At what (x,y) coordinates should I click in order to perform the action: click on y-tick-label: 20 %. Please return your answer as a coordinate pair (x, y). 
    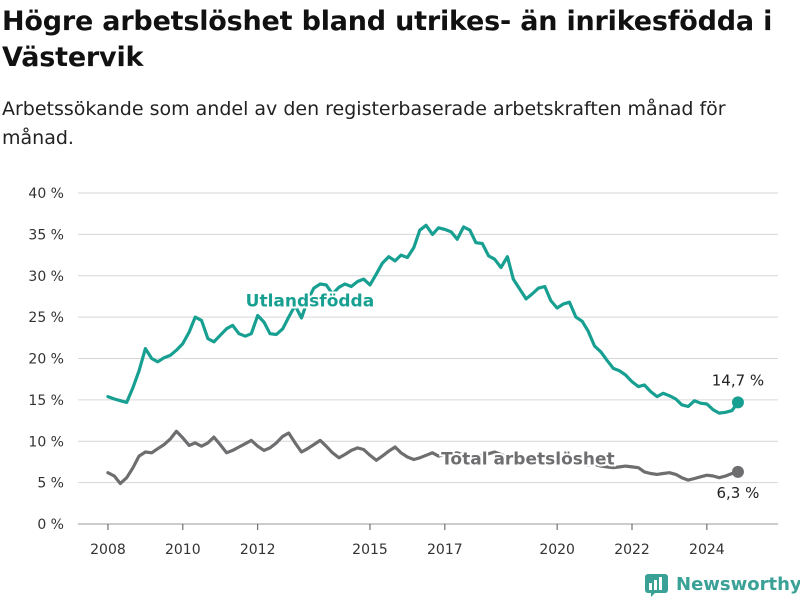
    Looking at the image, I should click on (46, 360).